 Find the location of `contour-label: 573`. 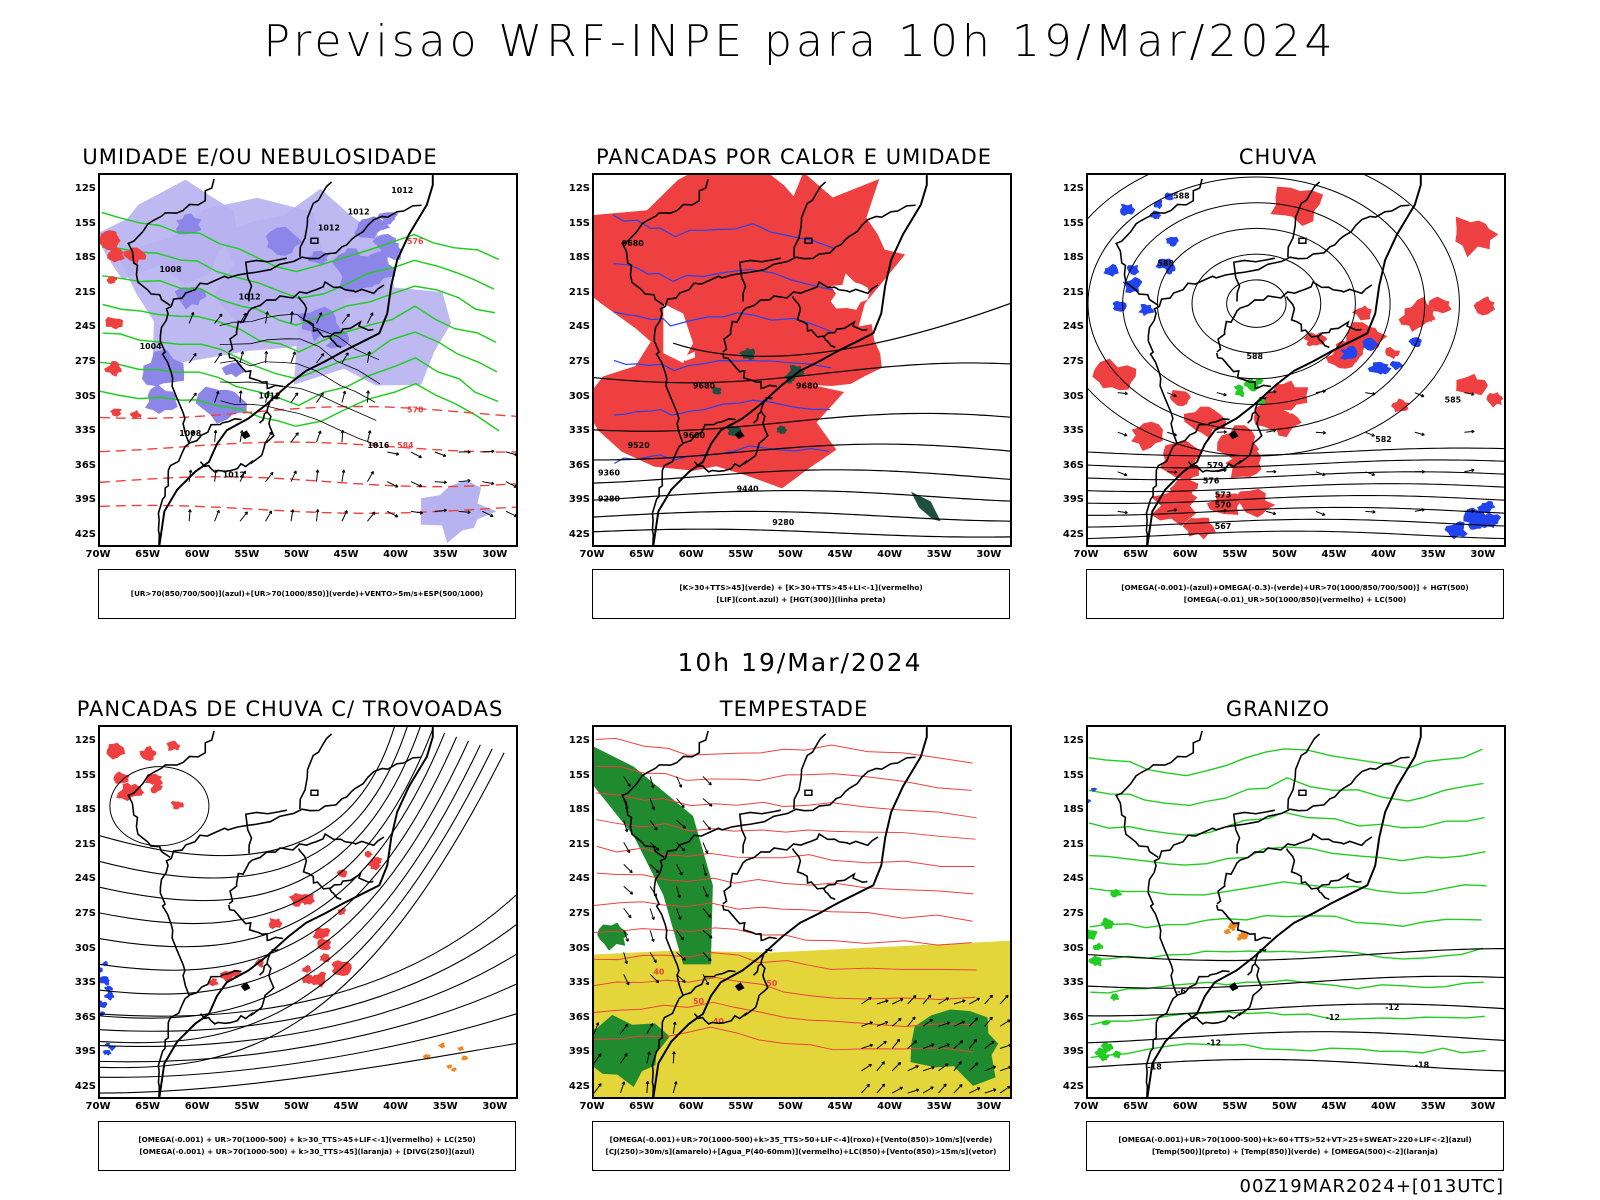

contour-label: 573 is located at coordinates (1223, 495).